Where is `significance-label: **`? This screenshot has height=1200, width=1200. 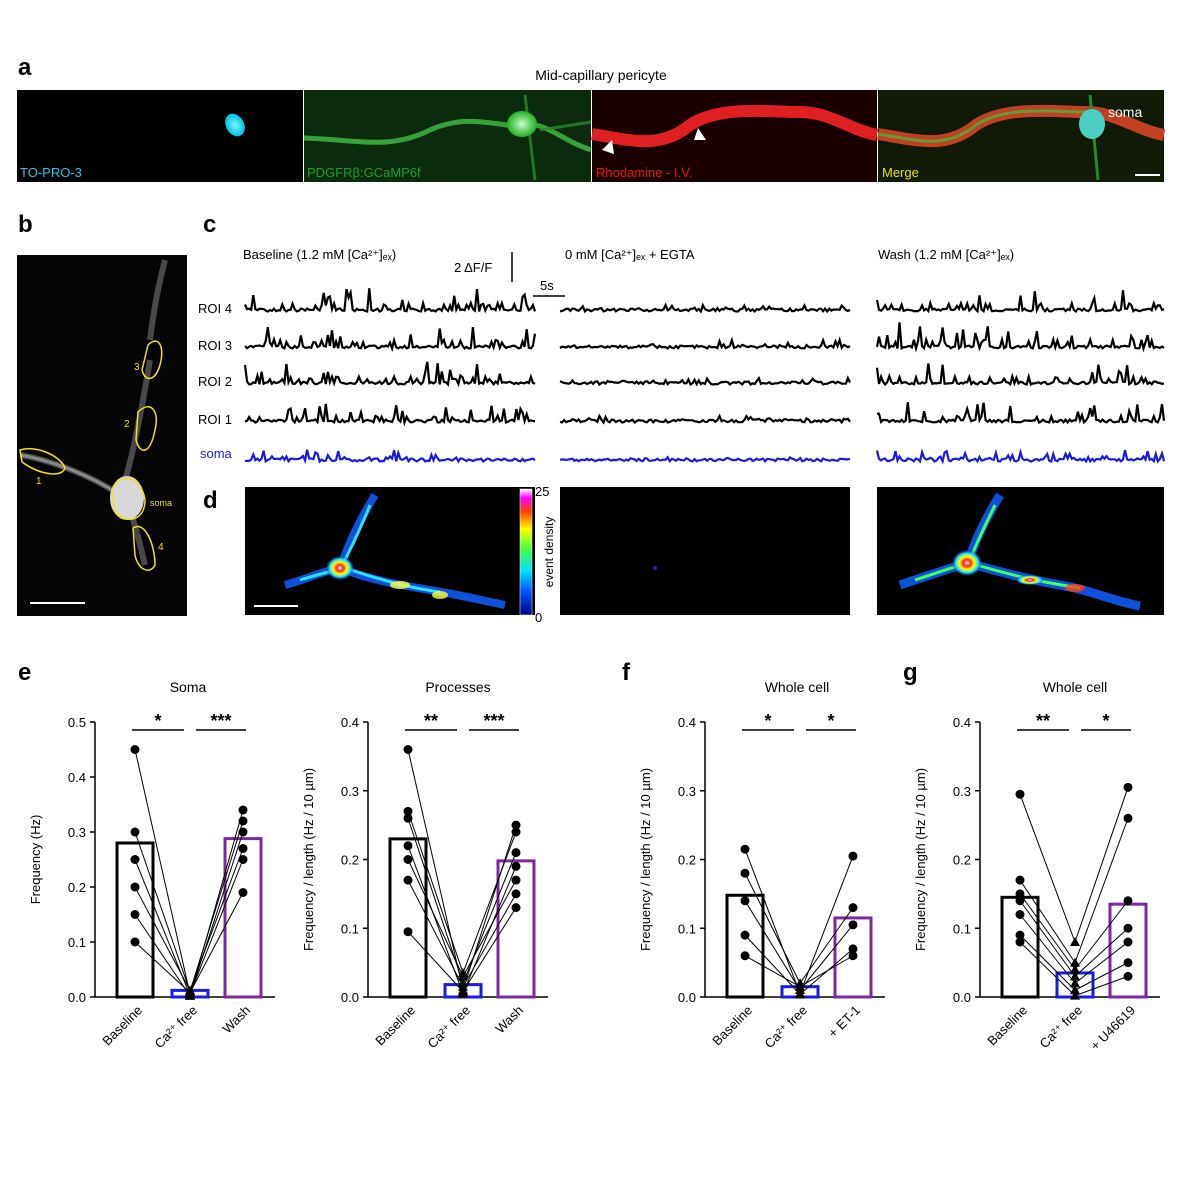
significance-label: ** is located at coordinates (1043, 721).